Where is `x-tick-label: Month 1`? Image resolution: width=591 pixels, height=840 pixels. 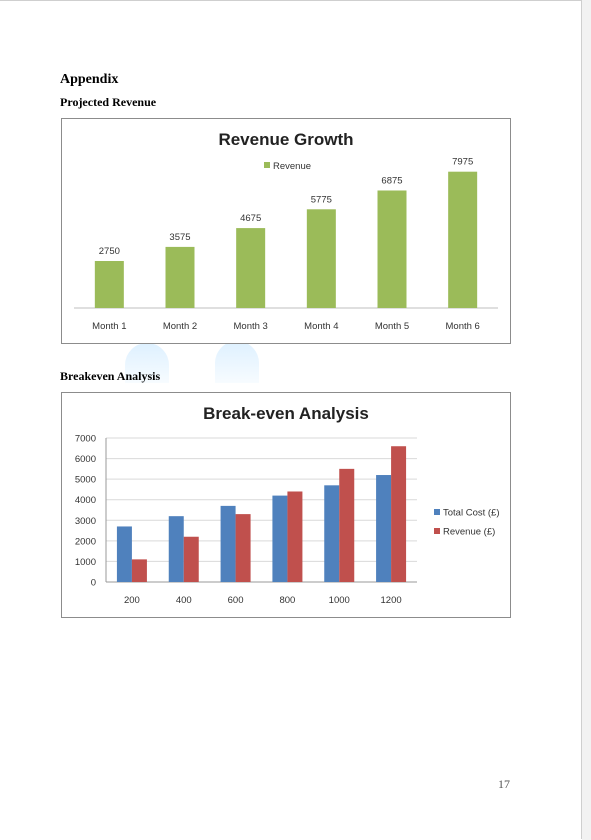 x-tick-label: Month 1 is located at coordinates (109, 326).